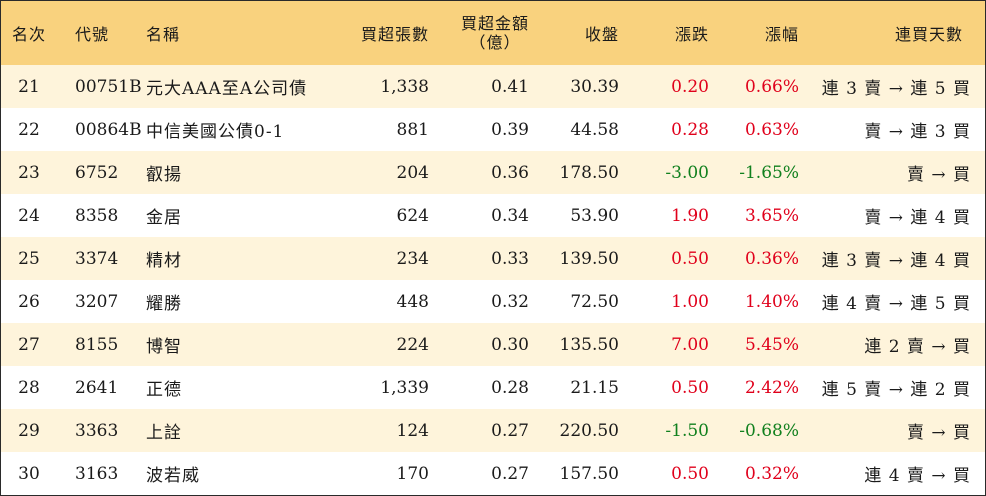 Image resolution: width=986 pixels, height=496 pixels. Describe the element at coordinates (394, 34) in the screenshot. I see `header-volume: 買超張數` at that location.